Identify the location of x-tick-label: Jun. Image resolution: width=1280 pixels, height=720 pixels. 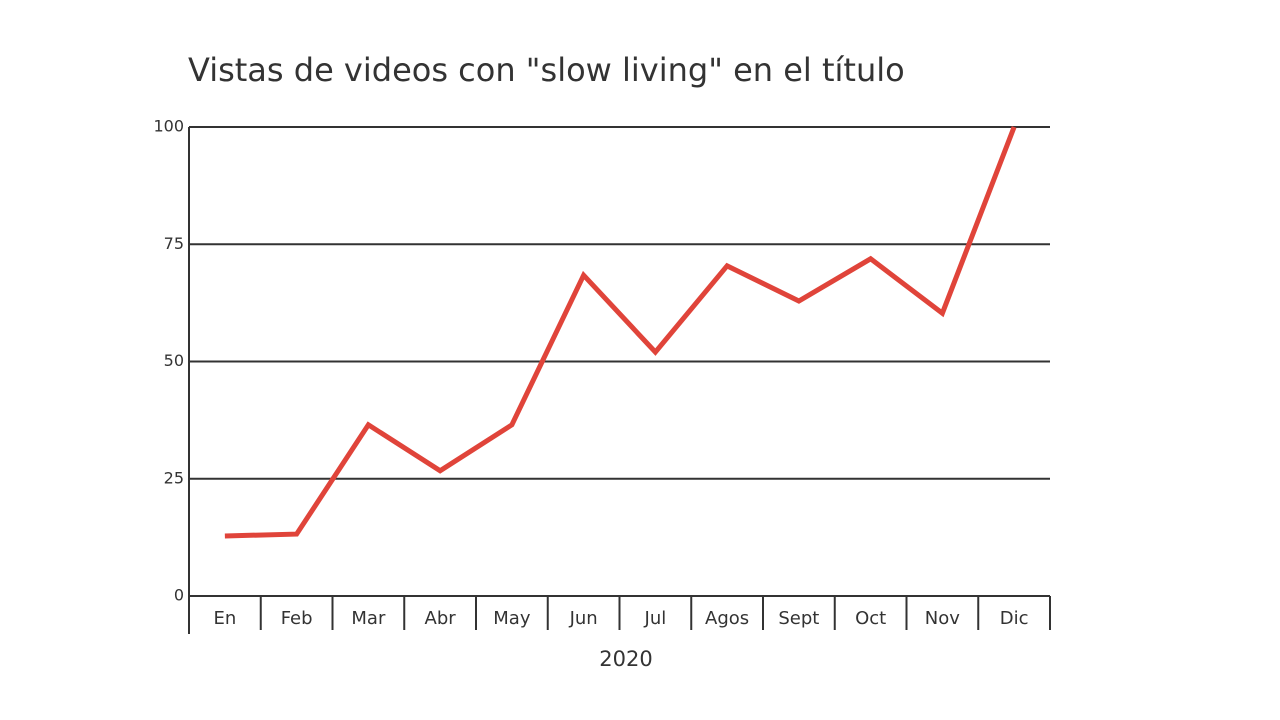
(583, 618).